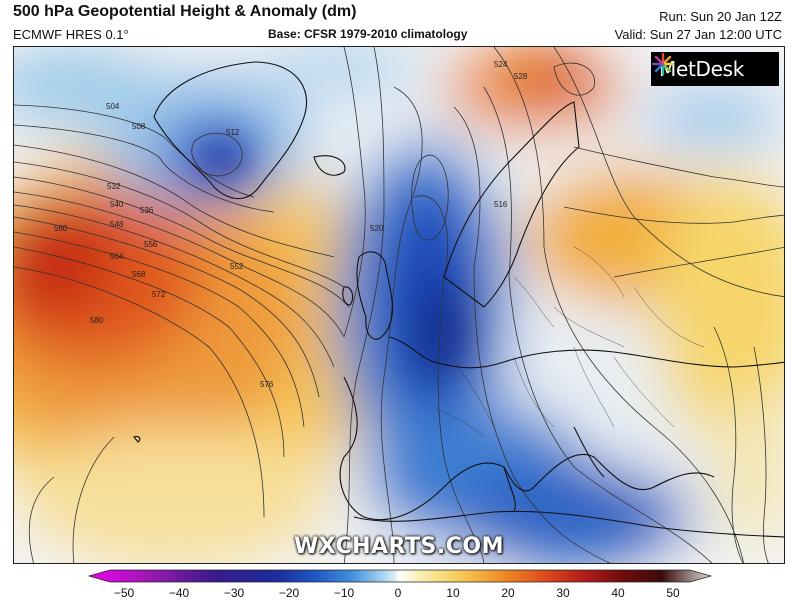 The image size is (800, 613). I want to click on contour-label: 532, so click(114, 186).